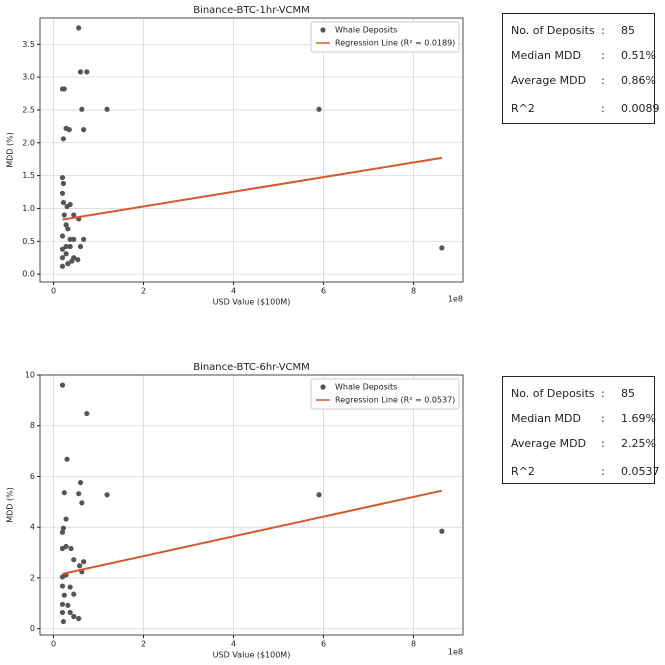 This screenshot has width=665, height=665. What do you see at coordinates (638, 80) in the screenshot?
I see `stat-value: 0.86%` at bounding box center [638, 80].